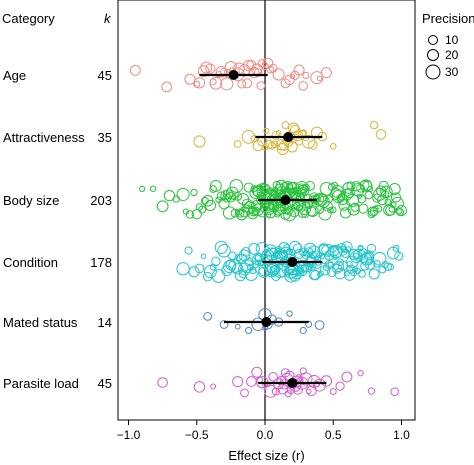 This screenshot has width=474, height=465. I want to click on k-value-body-size: 203, so click(101, 200).